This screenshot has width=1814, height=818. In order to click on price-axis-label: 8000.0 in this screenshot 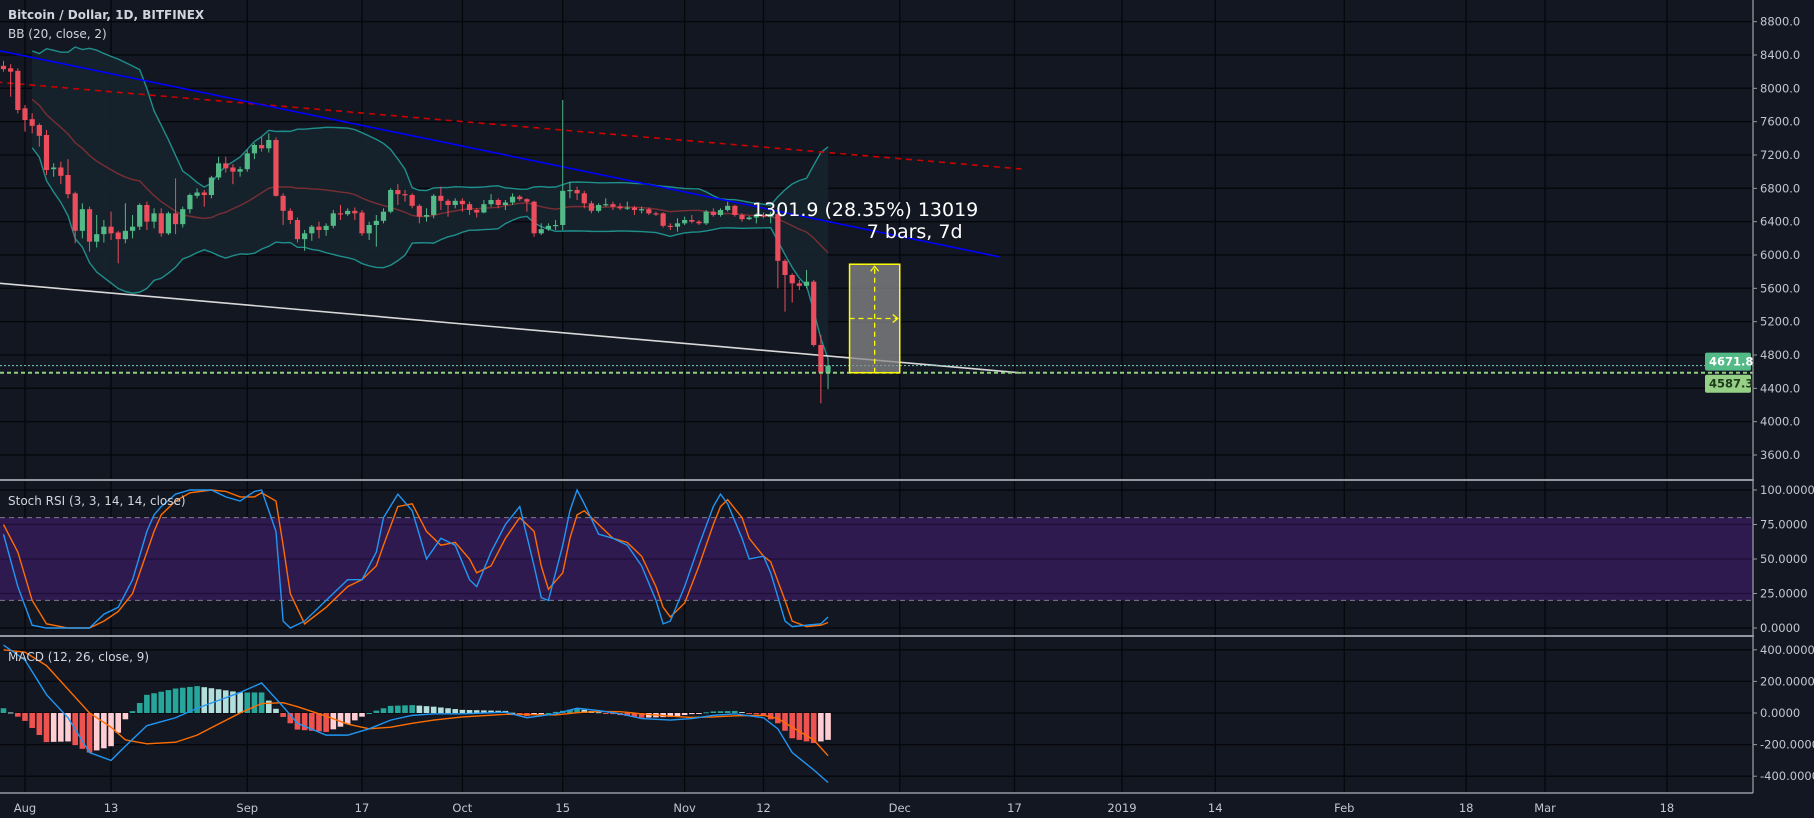, I will do `click(1780, 88)`.